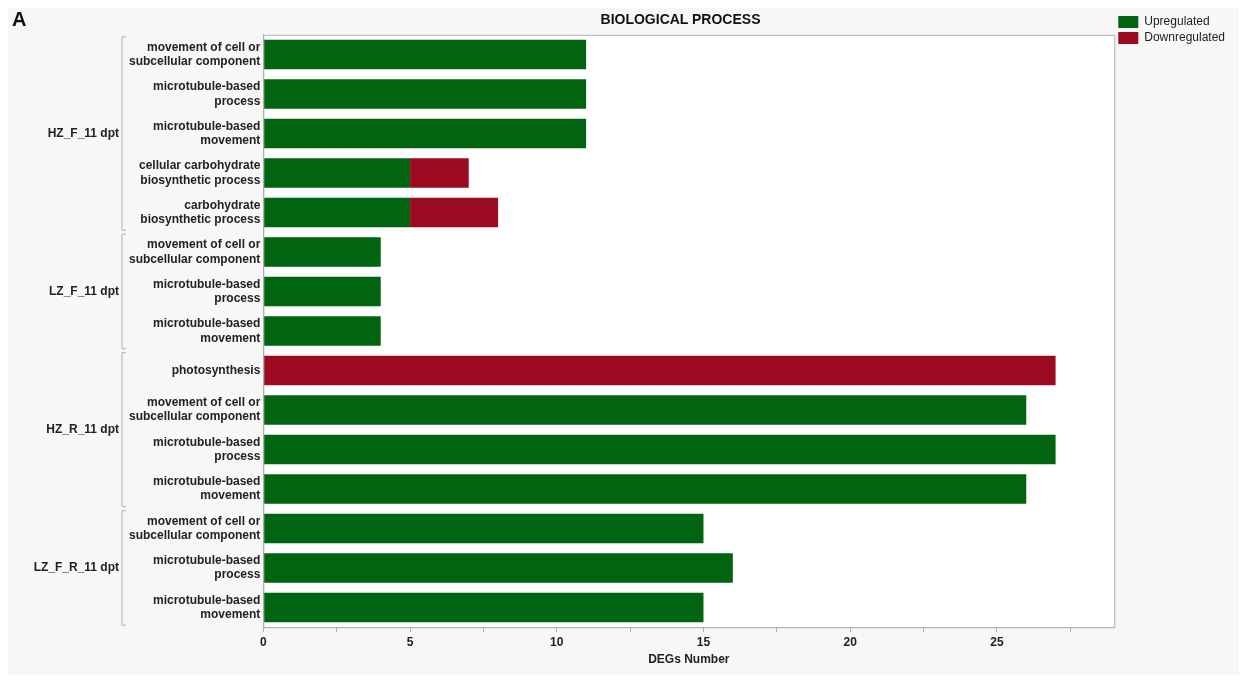  I want to click on x-tick-label: 5, so click(410, 641).